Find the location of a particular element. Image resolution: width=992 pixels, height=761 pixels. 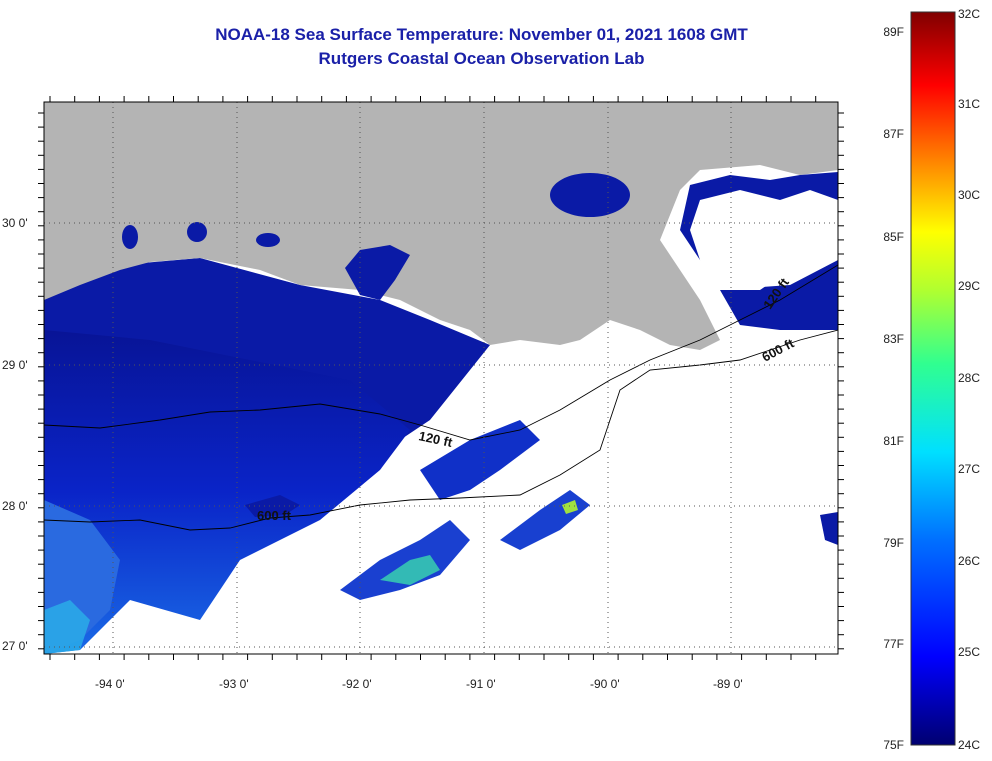

contour-label: 600 ft is located at coordinates (274, 515).